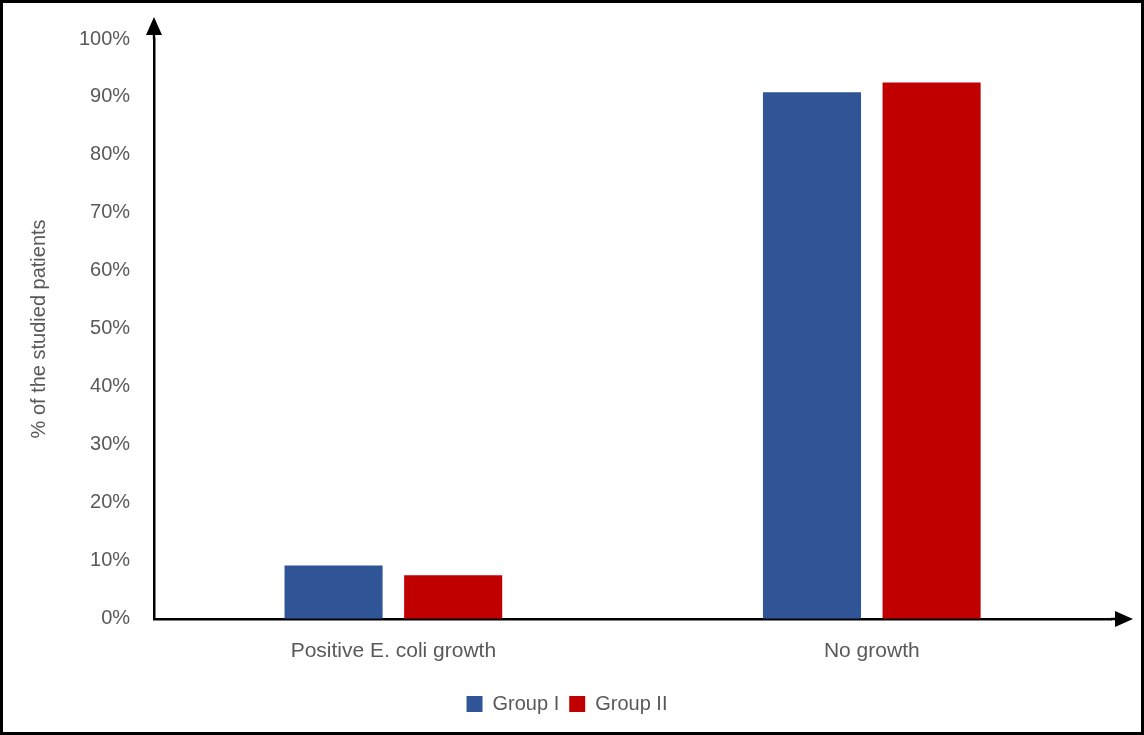 This screenshot has width=1144, height=735. Describe the element at coordinates (526, 702) in the screenshot. I see `legend-label: Group I` at that location.